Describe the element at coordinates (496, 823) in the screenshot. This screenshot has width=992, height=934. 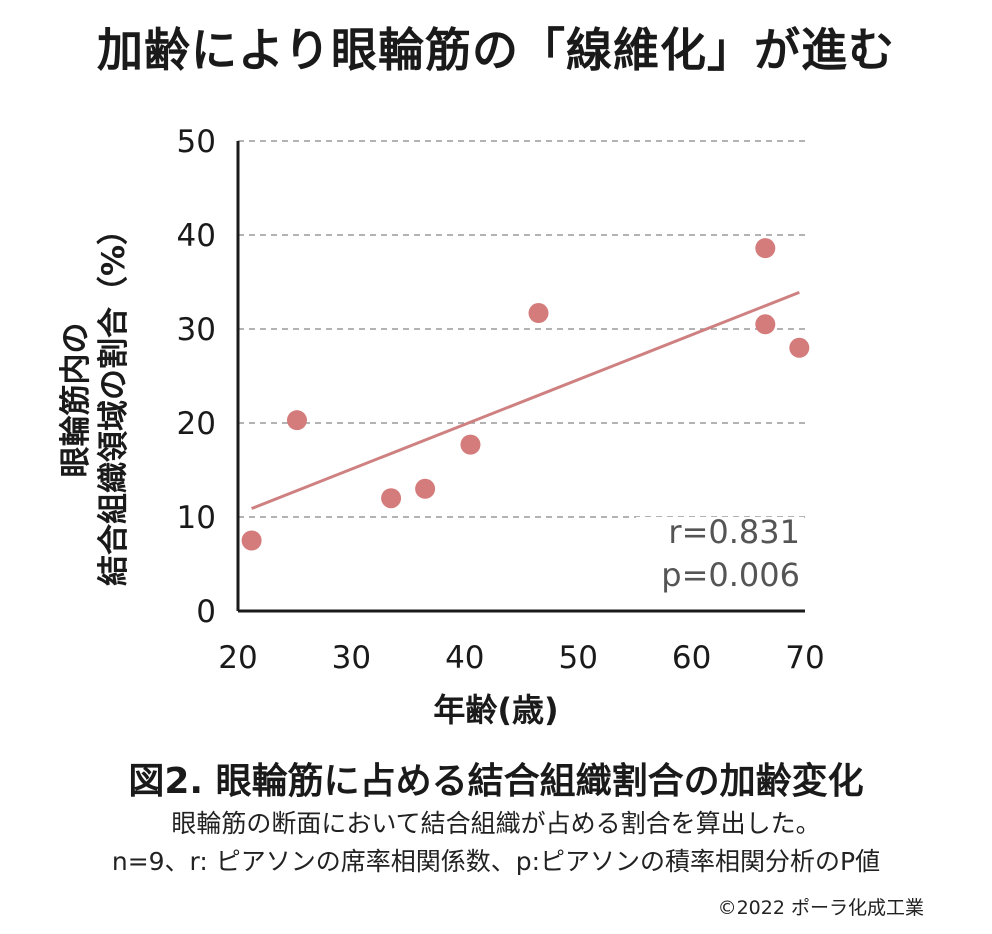
I see `caption-line-1: 眼輪筋の断面において結合組織が占める割合を算出した。` at that location.